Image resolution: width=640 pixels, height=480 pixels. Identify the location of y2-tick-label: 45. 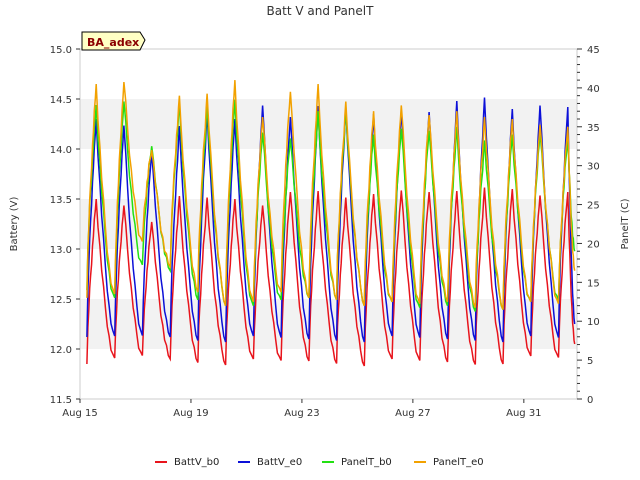
(593, 50).